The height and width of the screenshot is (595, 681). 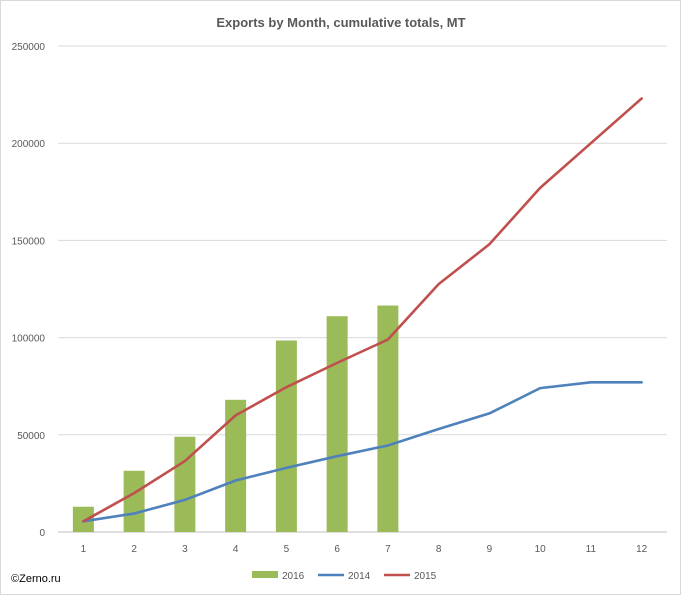 I want to click on y-tick-label: 100000, so click(x=29, y=339).